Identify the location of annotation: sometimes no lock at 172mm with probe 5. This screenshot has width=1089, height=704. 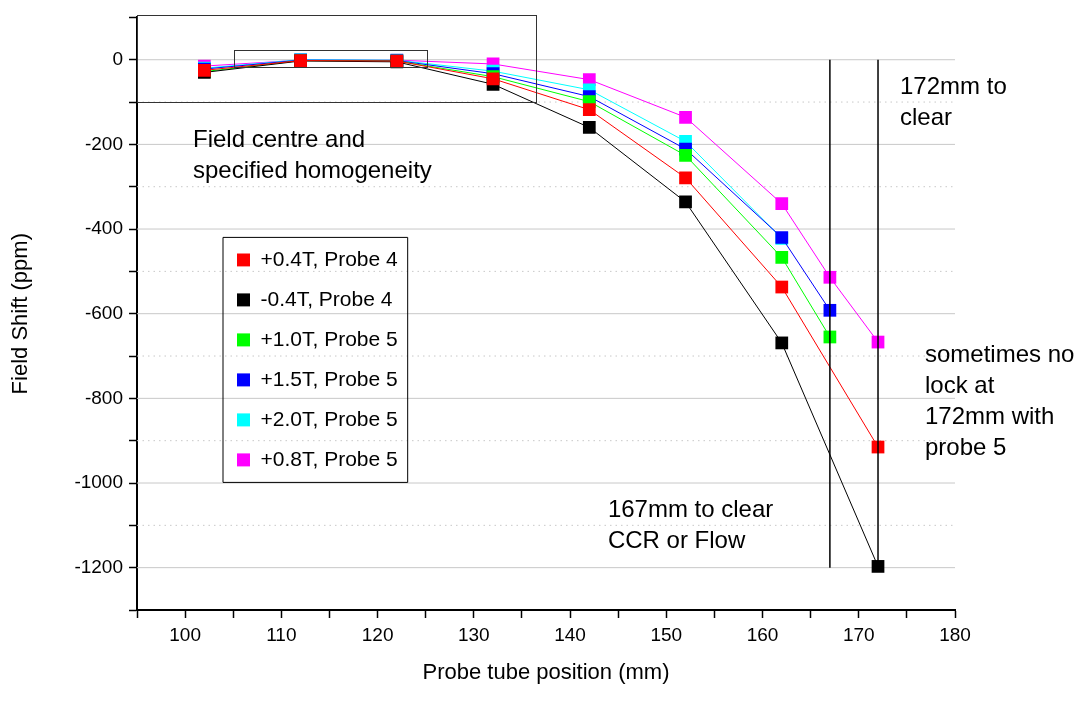
(1000, 399).